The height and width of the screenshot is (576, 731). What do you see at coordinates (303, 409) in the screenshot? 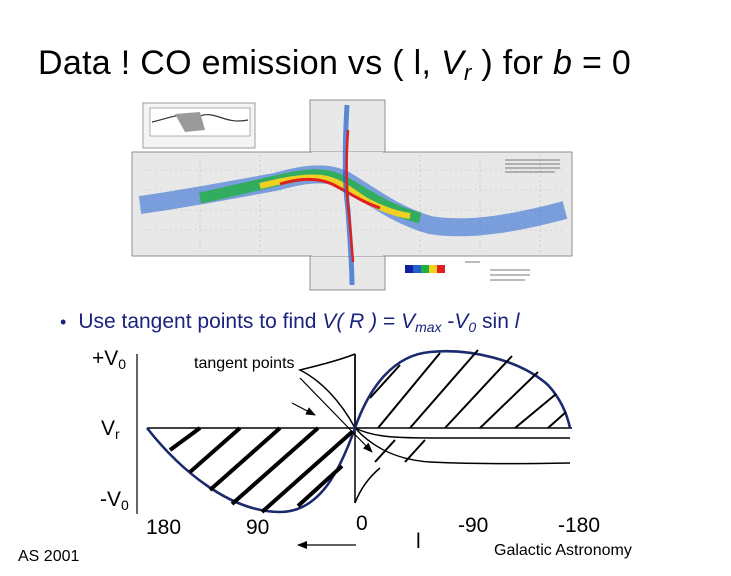
I see `tangent-arrow-left` at bounding box center [303, 409].